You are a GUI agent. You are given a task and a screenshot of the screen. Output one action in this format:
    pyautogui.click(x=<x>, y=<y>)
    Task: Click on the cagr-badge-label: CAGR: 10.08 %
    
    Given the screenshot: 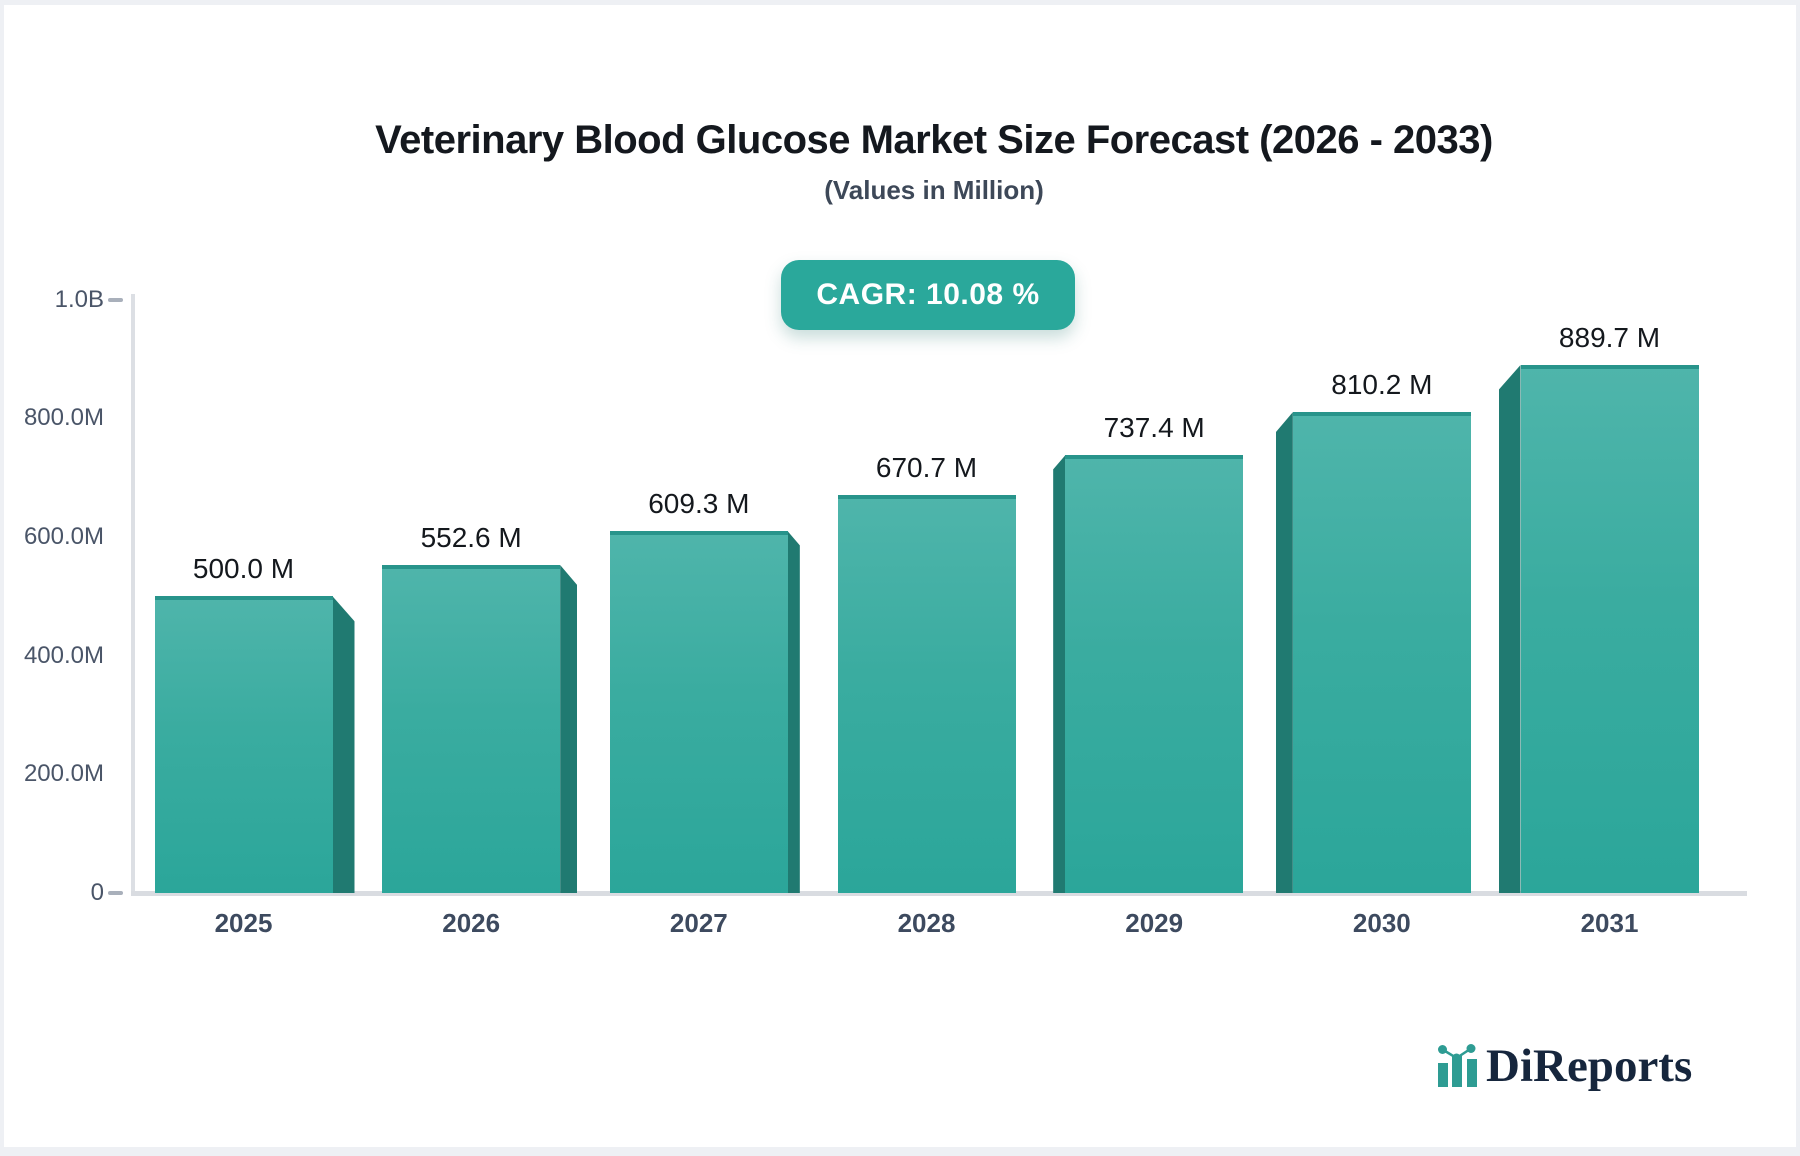 What is the action you would take?
    pyautogui.click(x=928, y=294)
    